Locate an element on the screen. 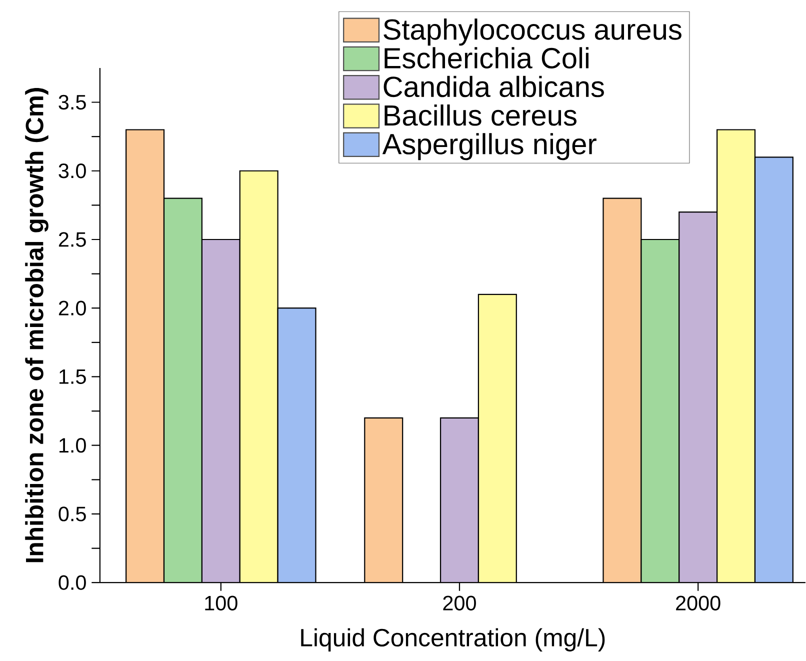 This screenshot has height=661, width=806. x-axis-title: Liquid Concentration (mg/L) is located at coordinates (453, 640).